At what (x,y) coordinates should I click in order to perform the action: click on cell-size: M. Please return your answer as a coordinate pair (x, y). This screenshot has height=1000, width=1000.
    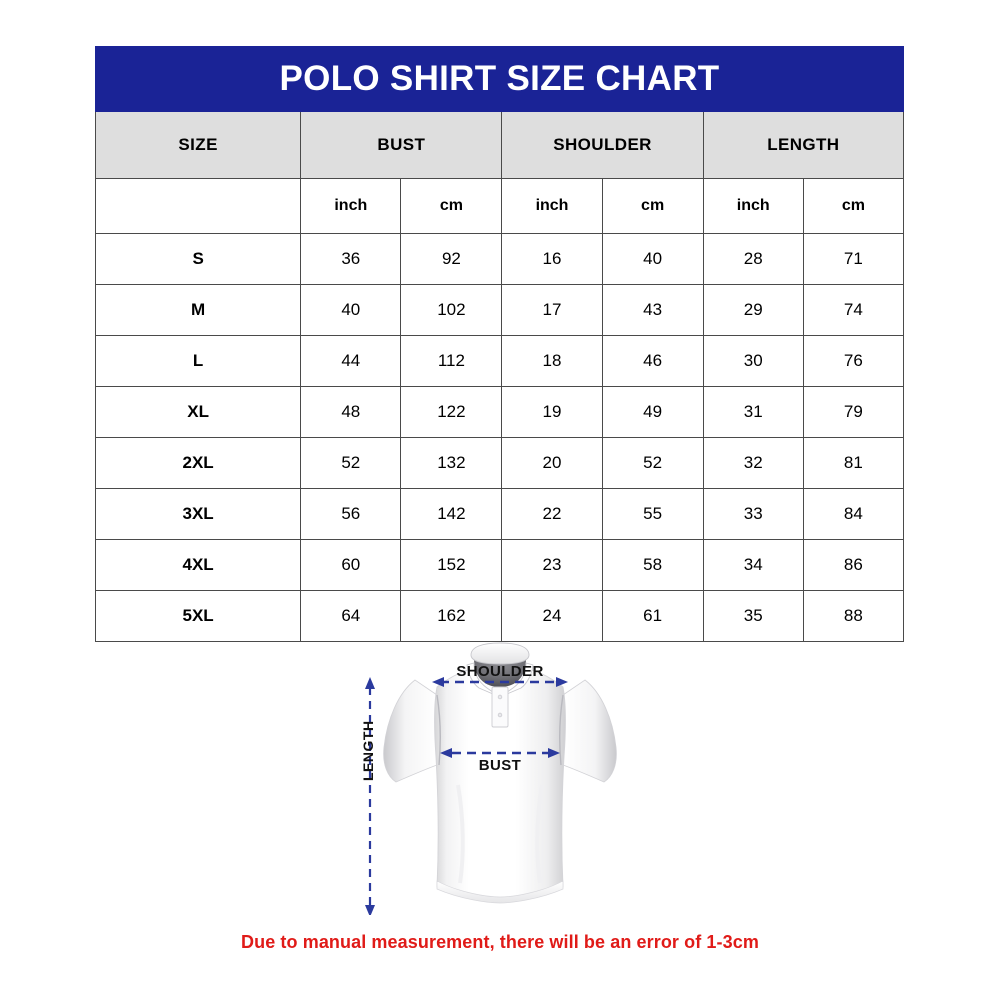
    Looking at the image, I should click on (198, 310).